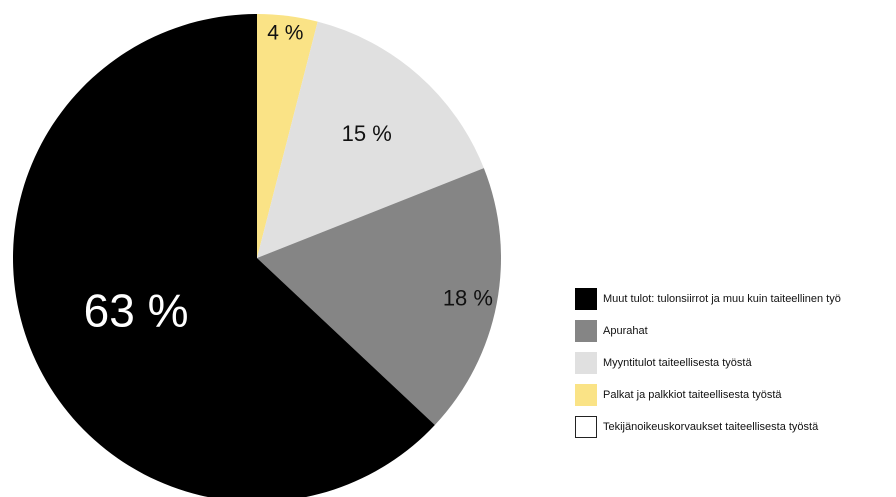  Describe the element at coordinates (136, 310) in the screenshot. I see `slice-data-label: 63 %` at that location.